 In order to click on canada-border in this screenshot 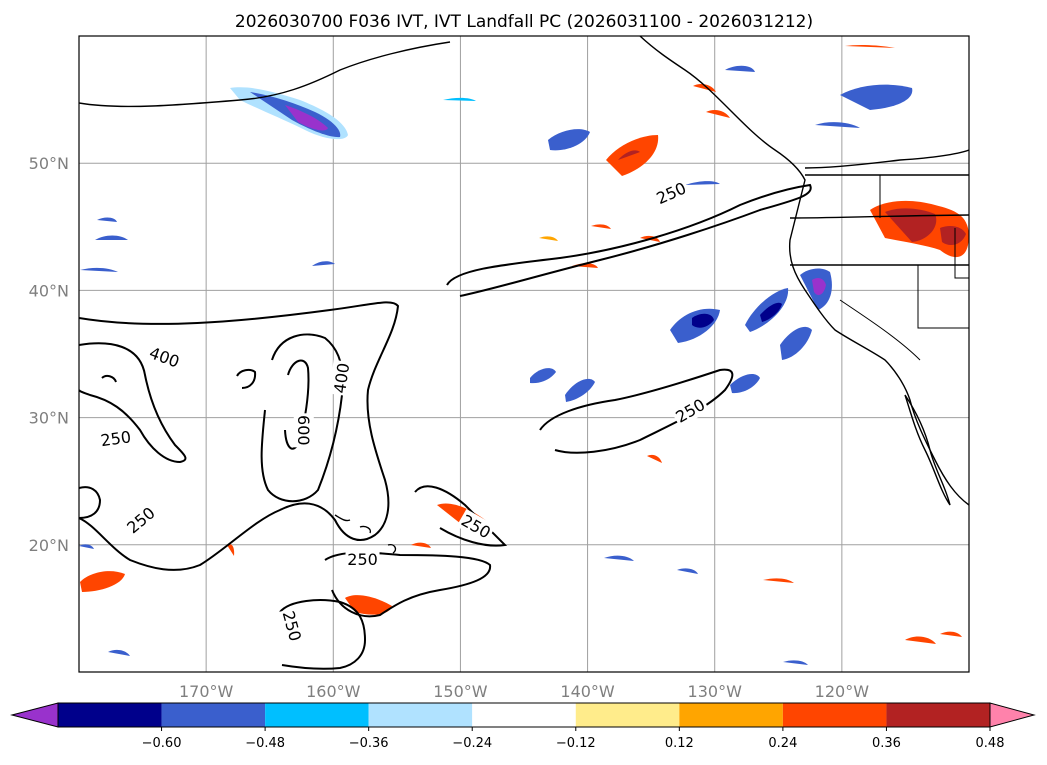, I will do `click(886, 159)`.